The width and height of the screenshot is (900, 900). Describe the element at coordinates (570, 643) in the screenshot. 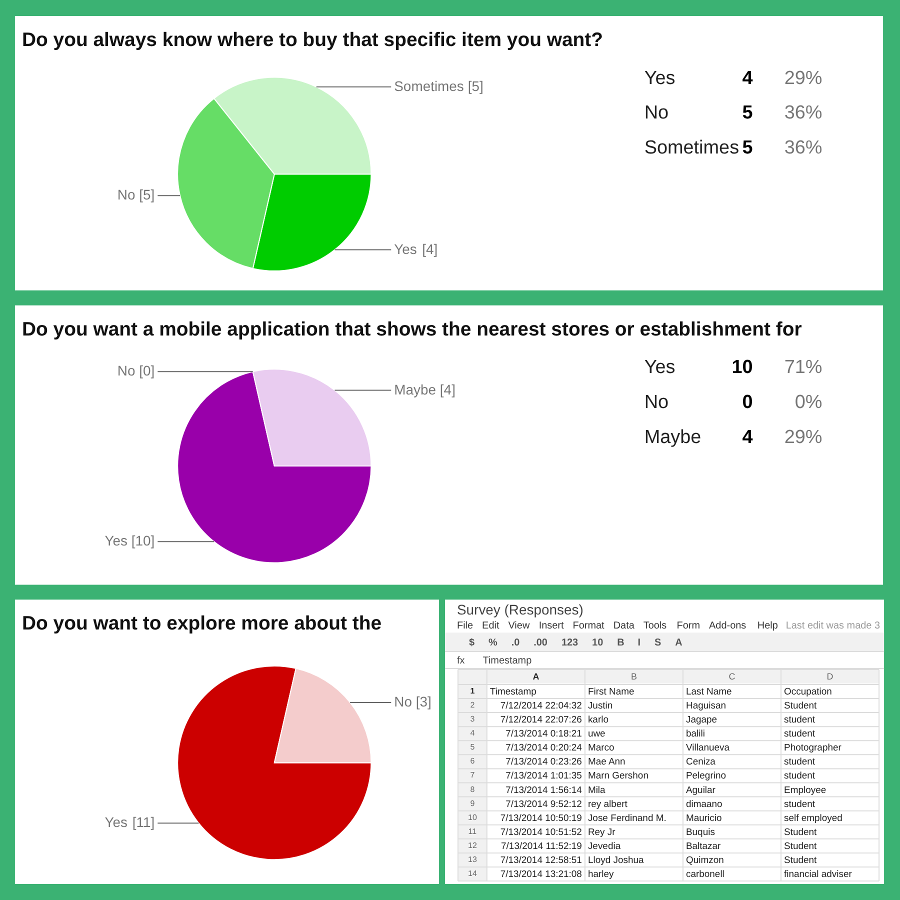

I see `text: 123` at that location.